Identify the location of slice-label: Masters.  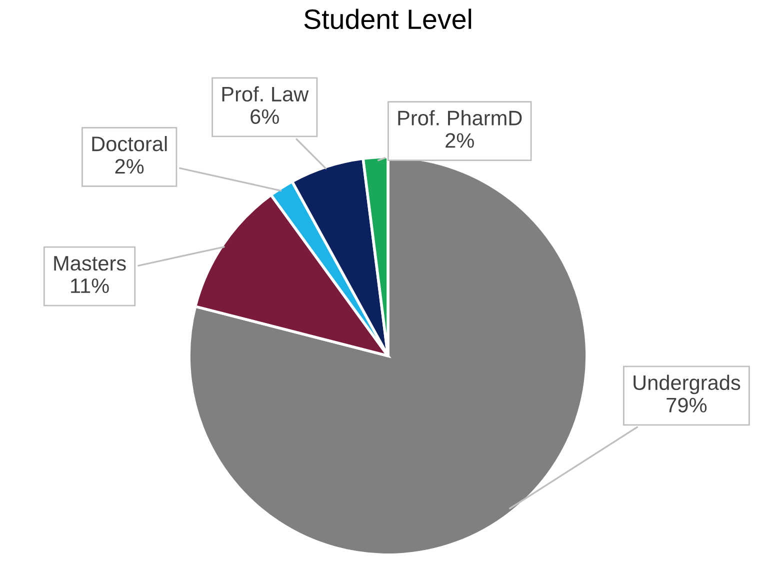
(90, 263).